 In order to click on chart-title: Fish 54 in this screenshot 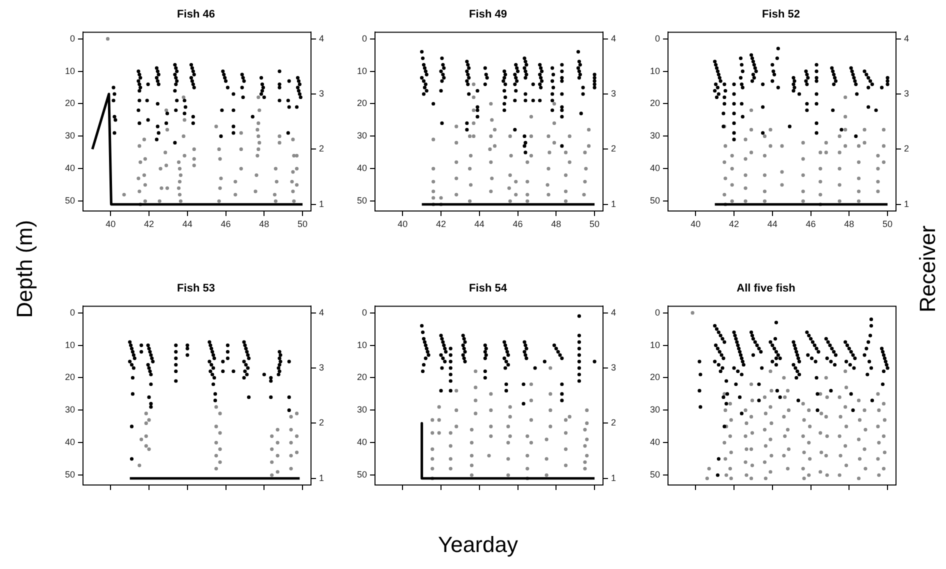, I will do `click(488, 288)`.